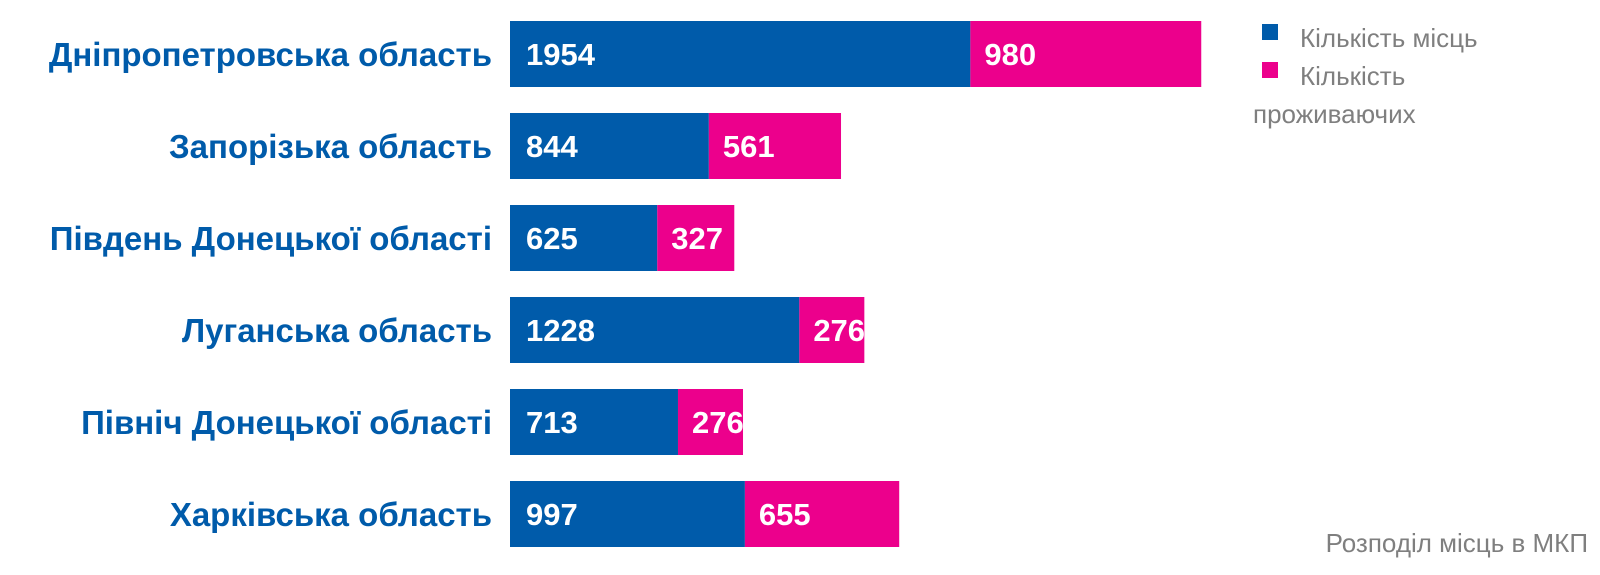 The image size is (1600, 575). Describe the element at coordinates (286, 422) in the screenshot. I see `category-label: Північ Донецької області` at that location.